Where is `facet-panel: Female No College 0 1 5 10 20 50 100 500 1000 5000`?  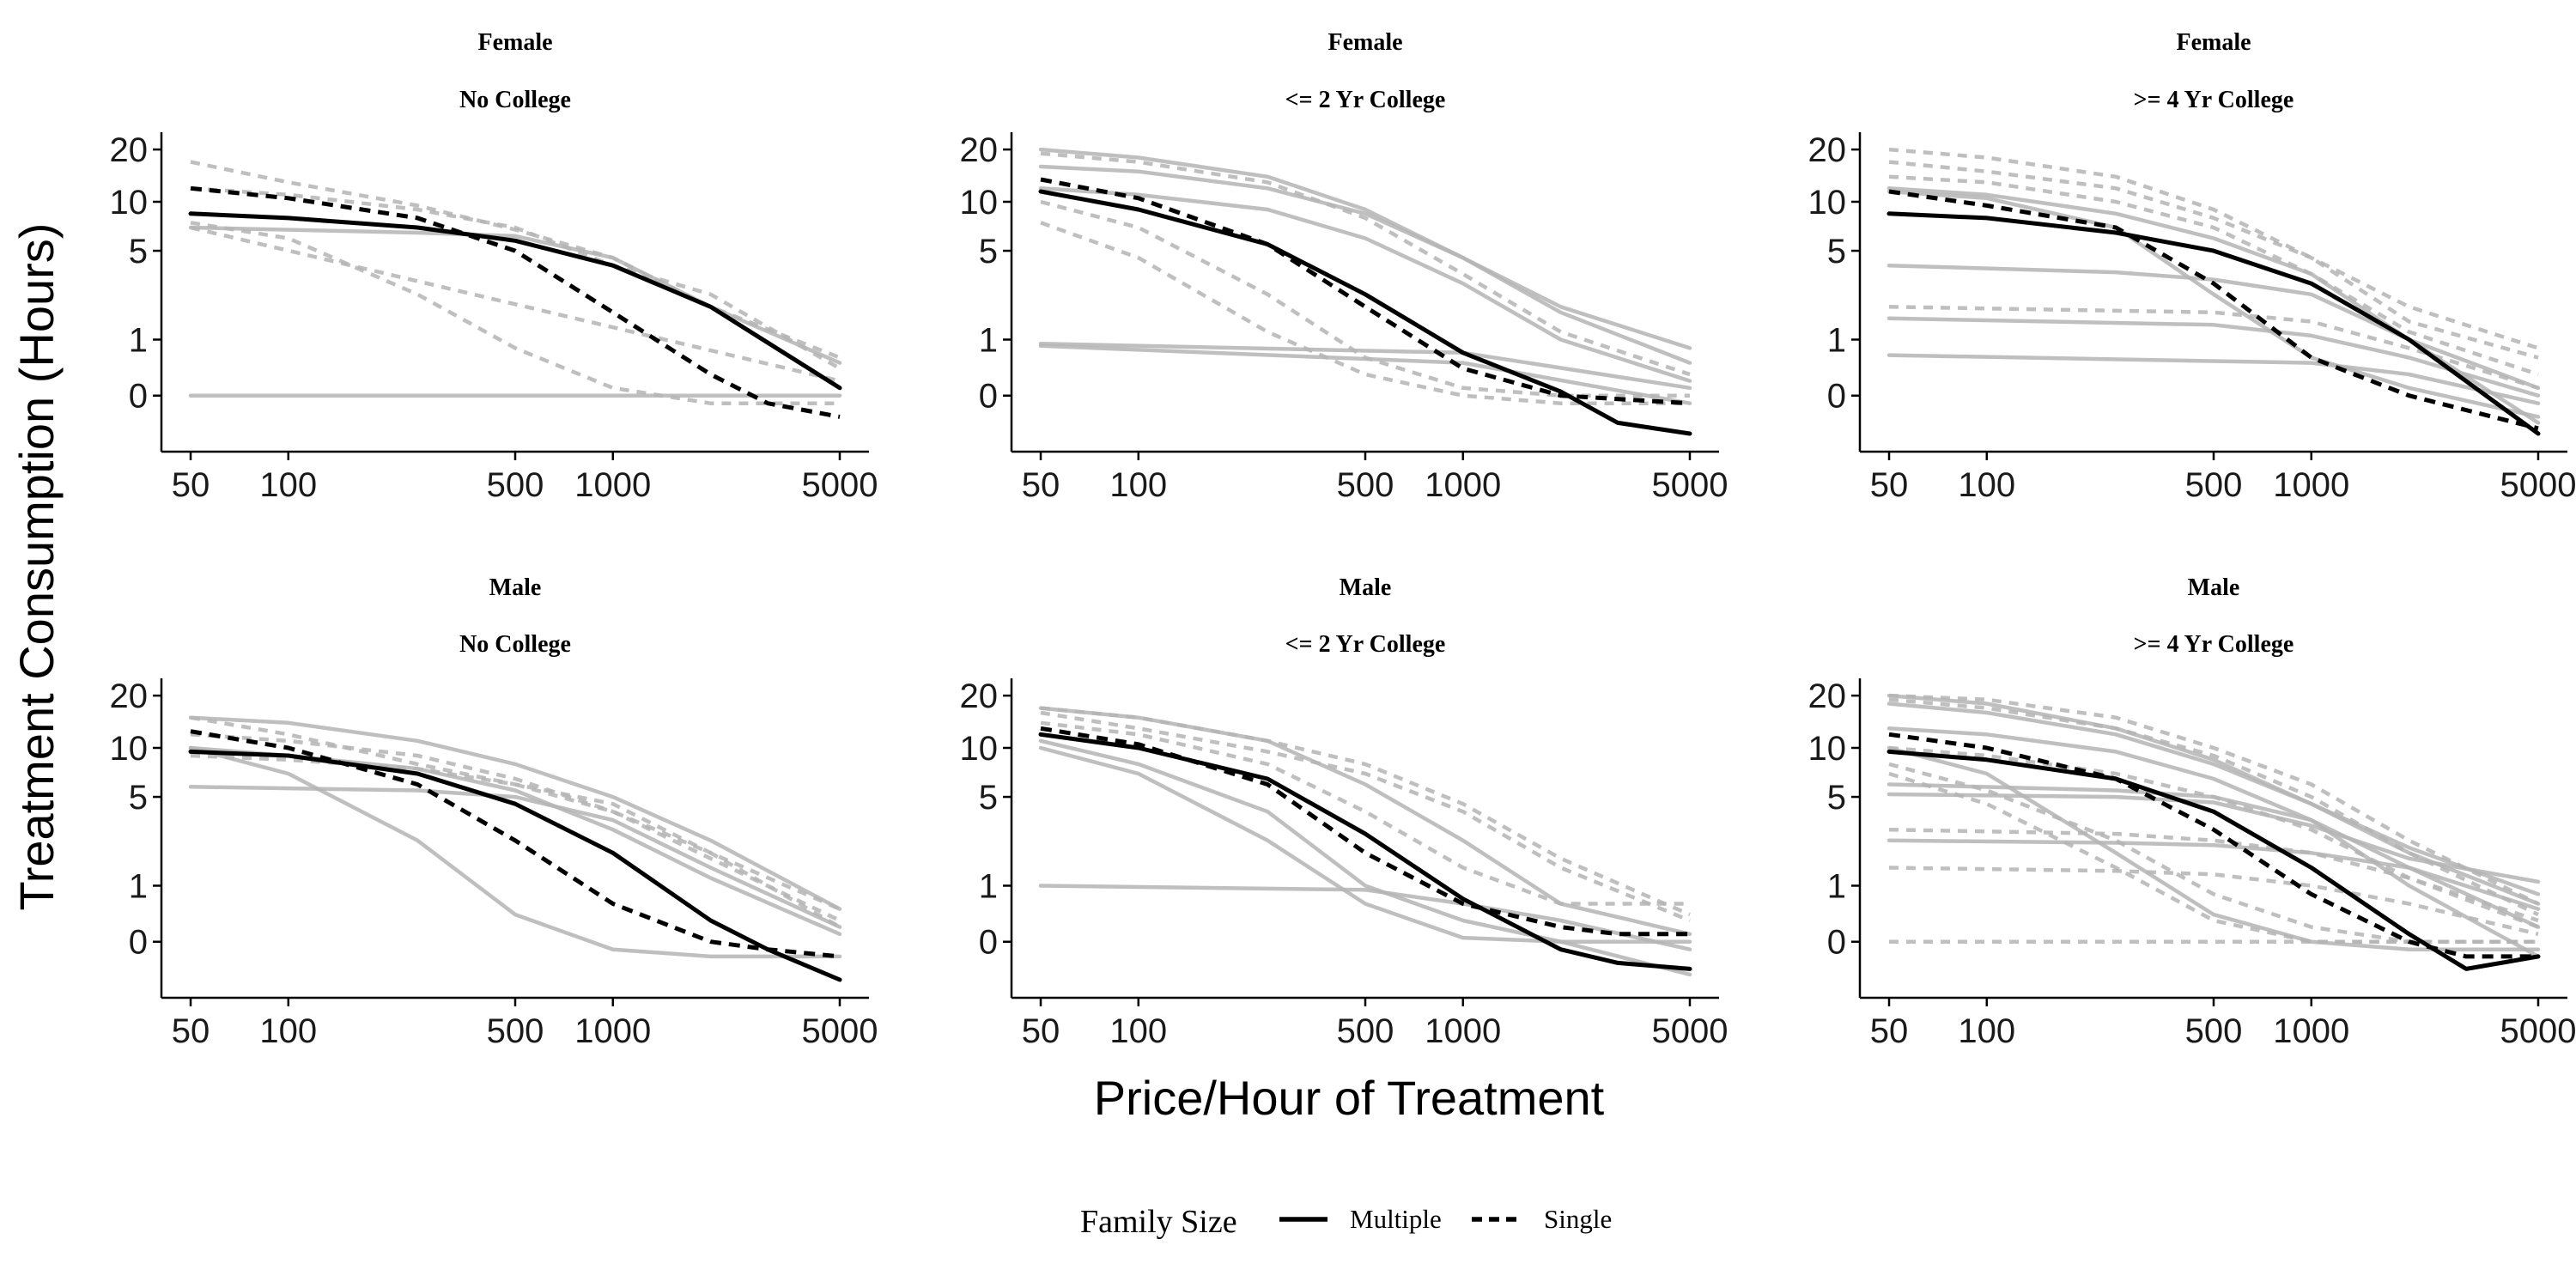
facet-panel: Female No College 0 1 5 10 20 50 100 500 1000 5000 is located at coordinates (494, 266).